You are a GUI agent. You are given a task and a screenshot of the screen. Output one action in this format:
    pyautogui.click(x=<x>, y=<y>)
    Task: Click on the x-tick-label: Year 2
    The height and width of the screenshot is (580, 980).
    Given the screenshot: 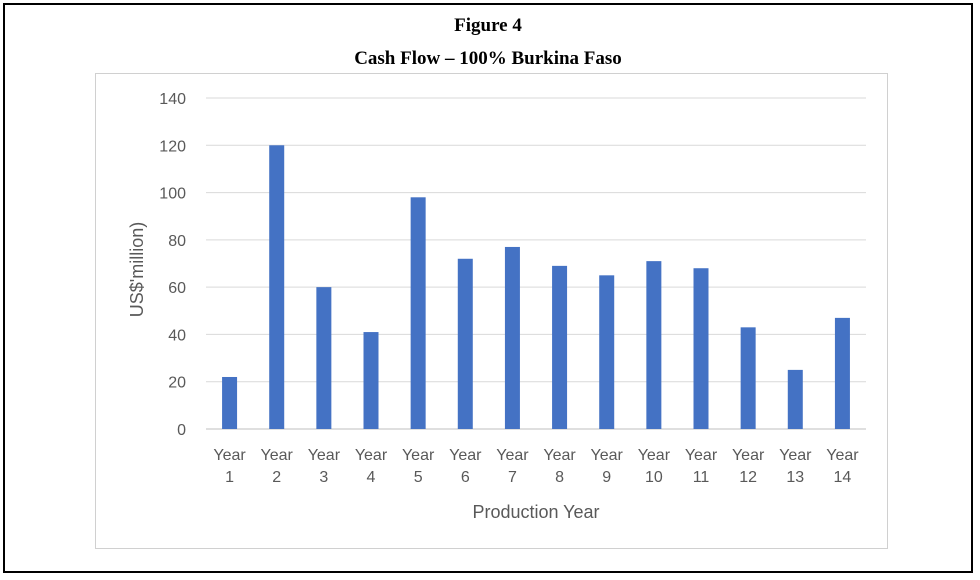 What is the action you would take?
    pyautogui.click(x=277, y=466)
    